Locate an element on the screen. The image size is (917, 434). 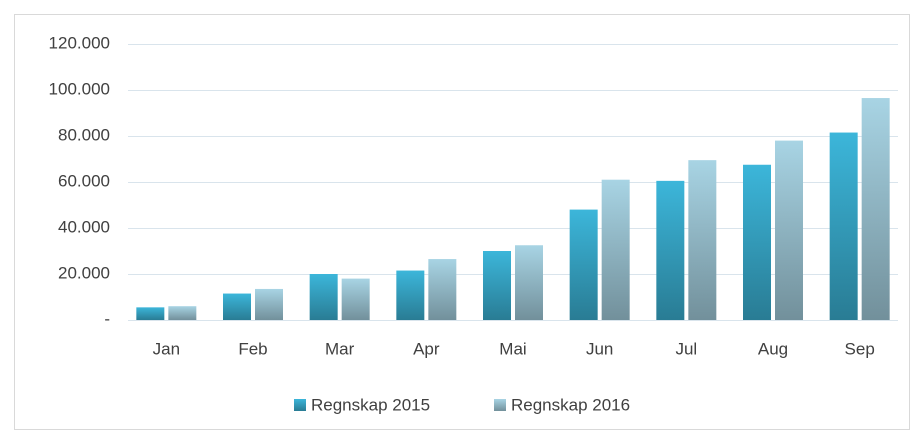
x-tick-label: Jun is located at coordinates (599, 348).